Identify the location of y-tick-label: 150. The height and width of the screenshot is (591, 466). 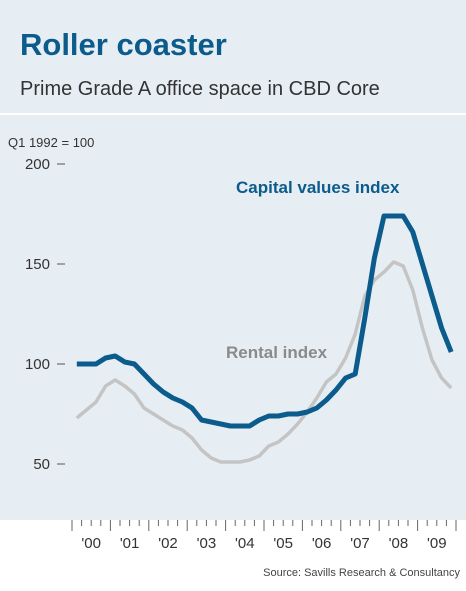
(37, 264).